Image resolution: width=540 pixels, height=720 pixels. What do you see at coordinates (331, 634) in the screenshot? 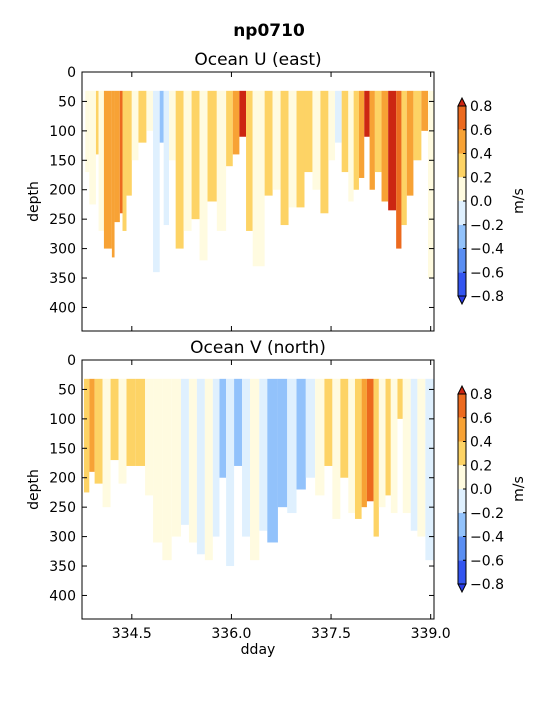
I see `x-tick-label: 337.5` at bounding box center [331, 634].